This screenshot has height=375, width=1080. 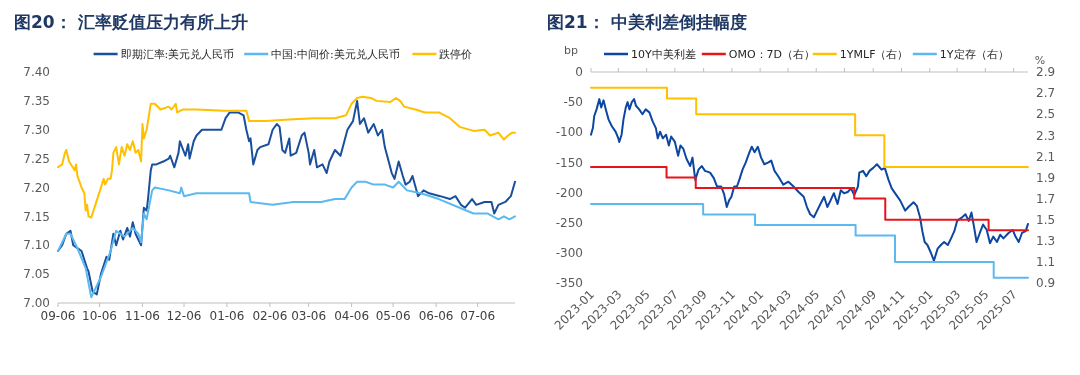 I want to click on y-axis-title: bp, so click(x=571, y=50).